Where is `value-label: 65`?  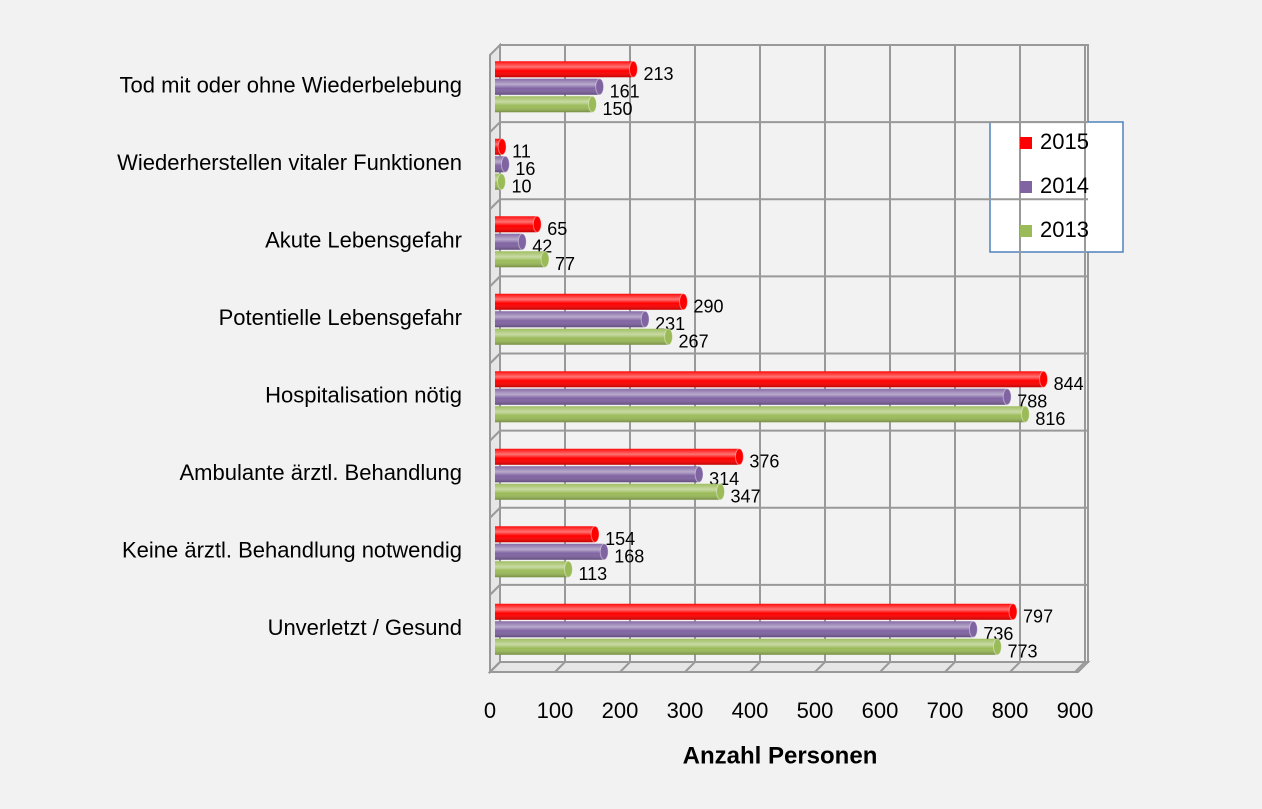
value-label: 65 is located at coordinates (557, 229).